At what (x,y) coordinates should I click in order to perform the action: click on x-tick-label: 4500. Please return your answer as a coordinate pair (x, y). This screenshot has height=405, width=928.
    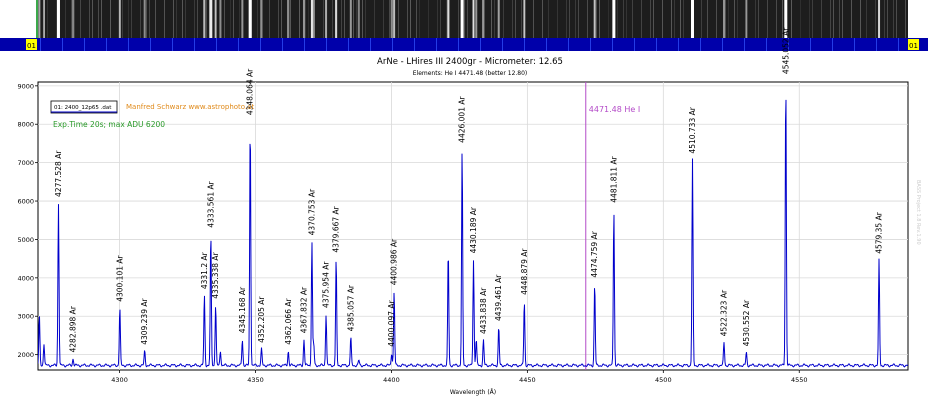
    Looking at the image, I should click on (663, 380).